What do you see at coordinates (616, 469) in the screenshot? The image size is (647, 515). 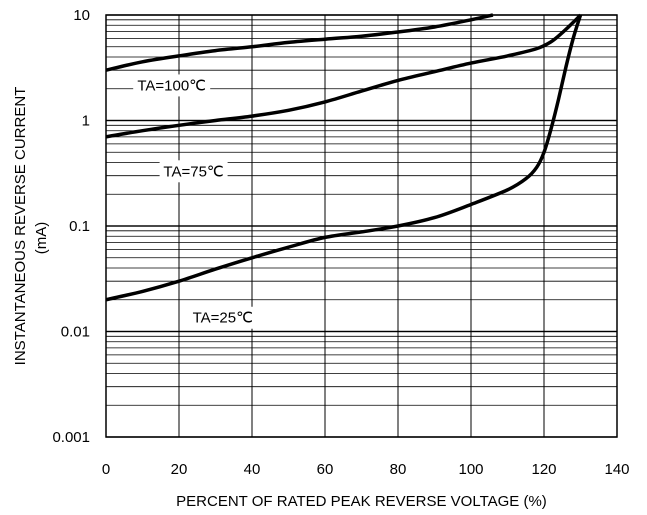 I see `x-tick-label: 140` at bounding box center [616, 469].